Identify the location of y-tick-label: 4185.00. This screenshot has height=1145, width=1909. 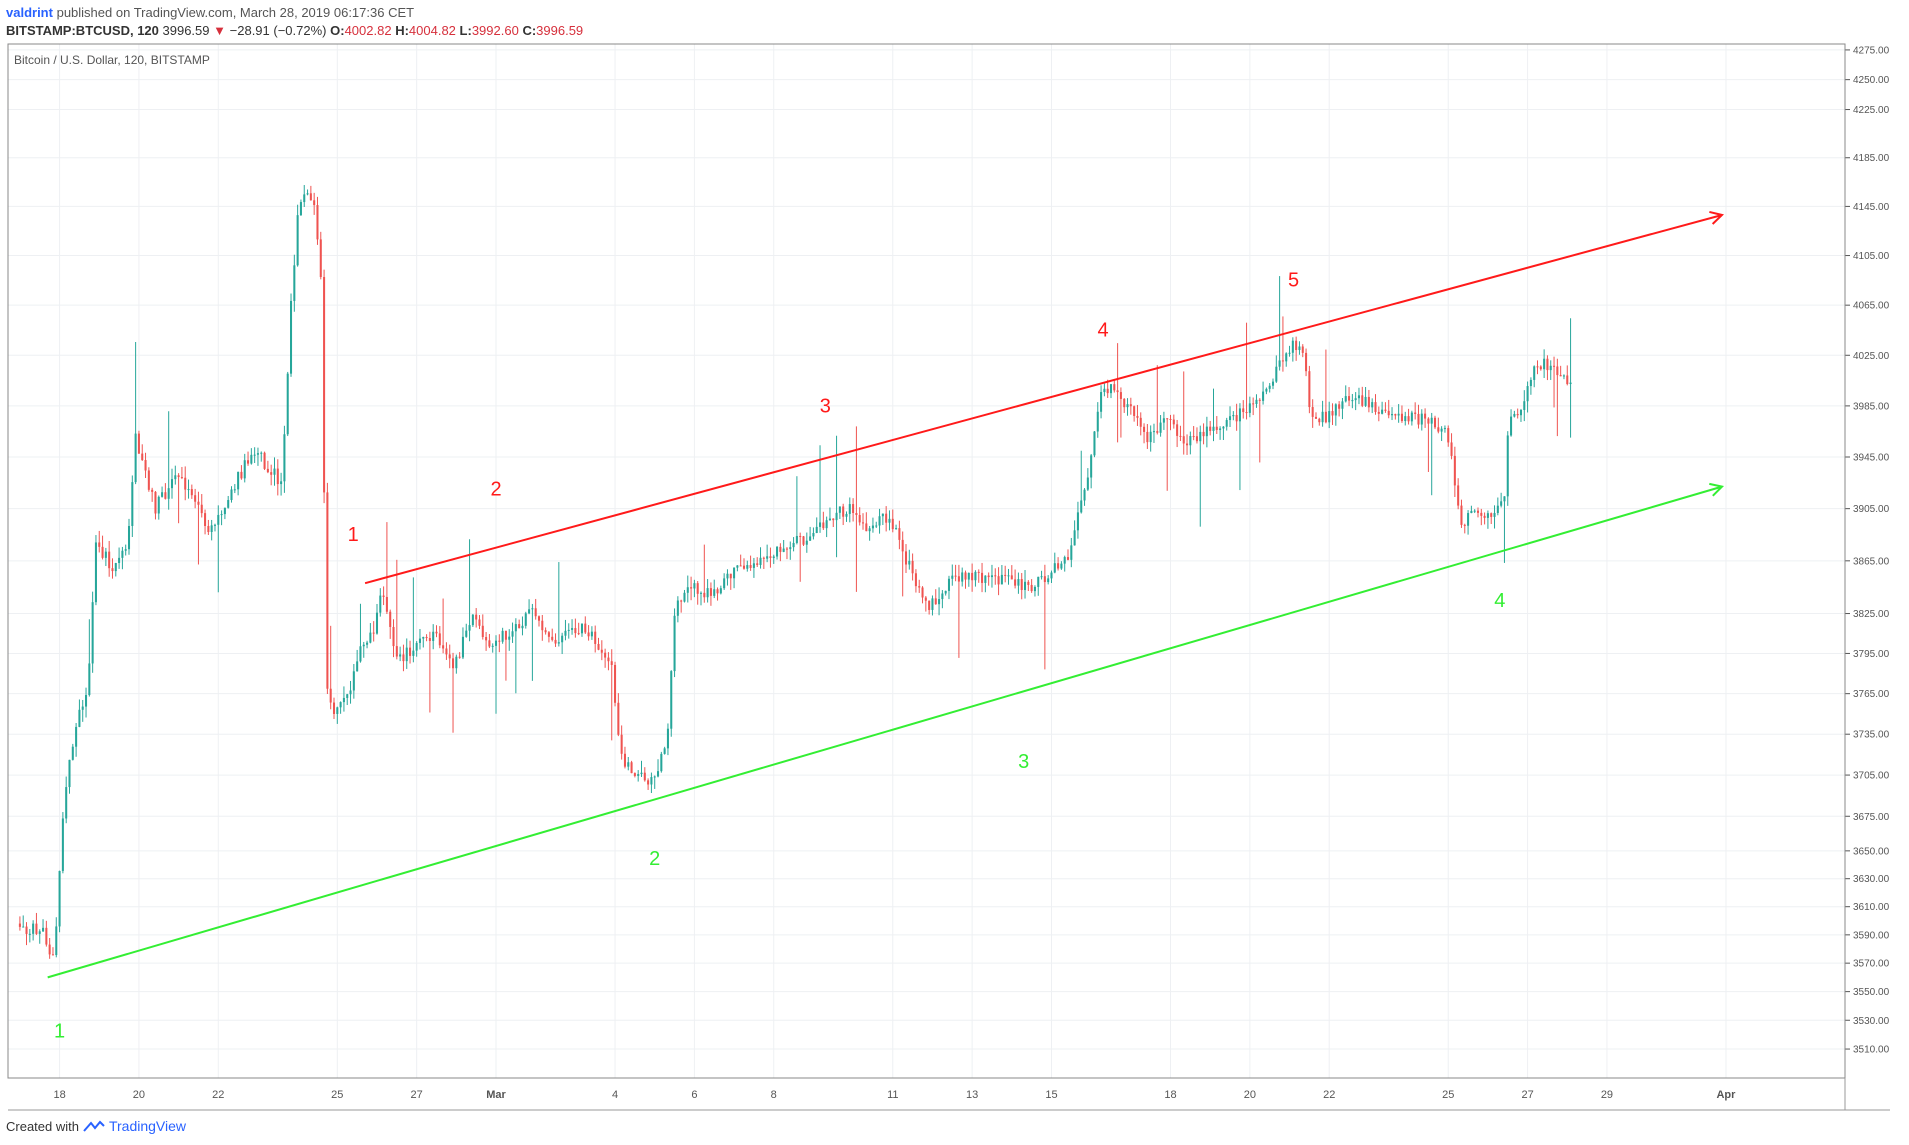
(1871, 158).